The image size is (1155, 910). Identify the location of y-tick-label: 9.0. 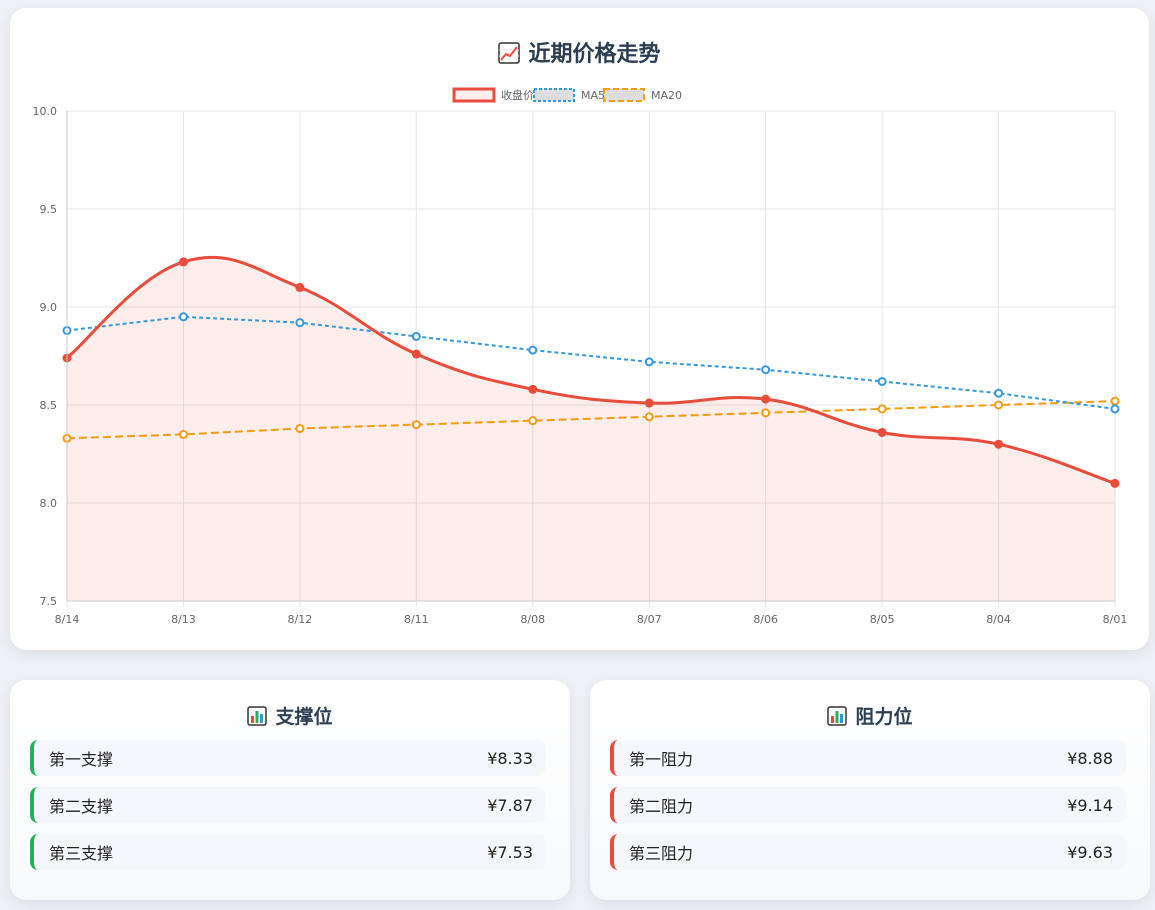
(49, 307).